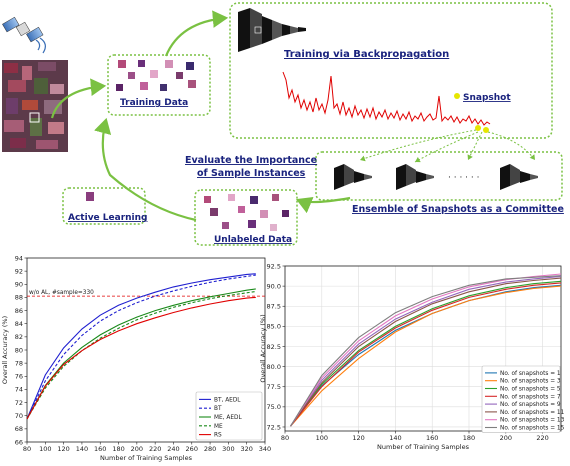 This screenshot has width=570, height=466. Describe the element at coordinates (436, 177) in the screenshot. I see `ensemble-networks` at that location.